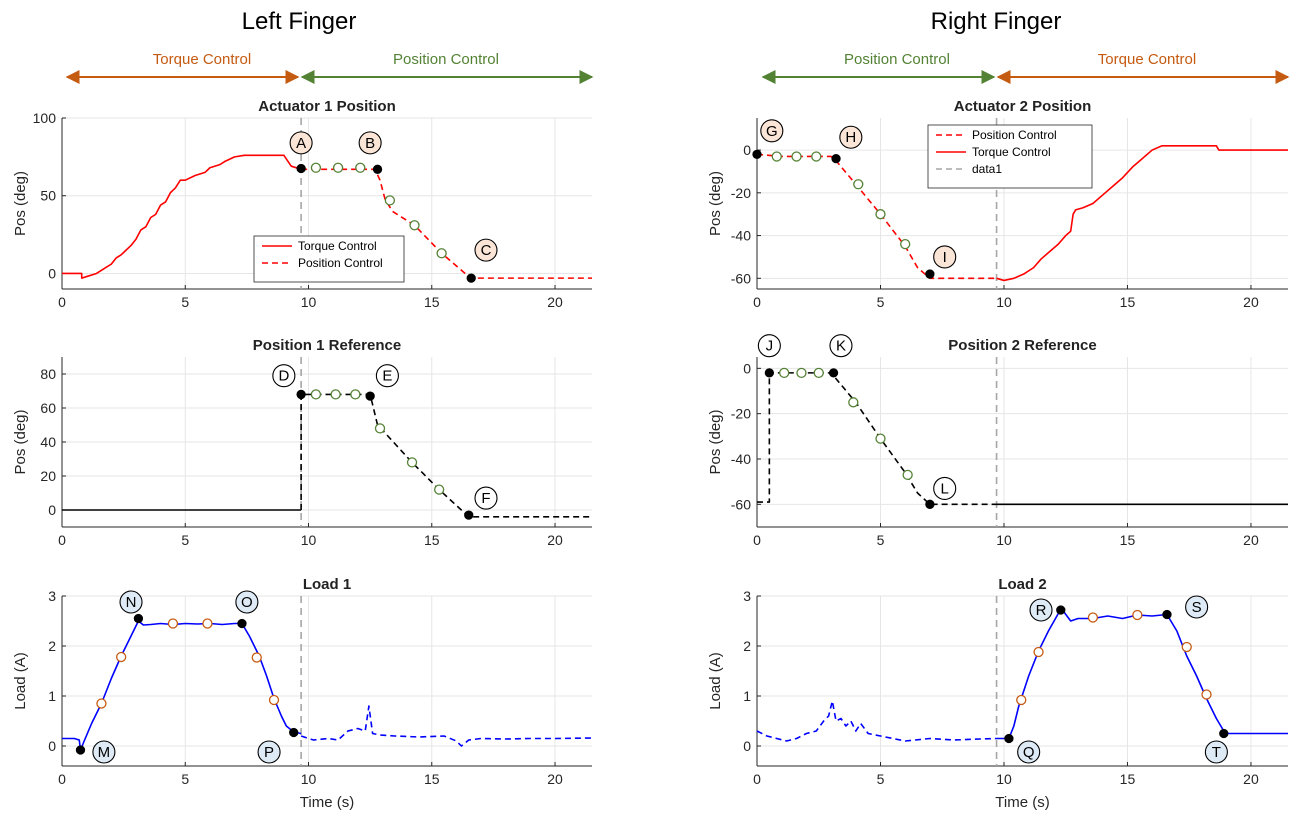 Image resolution: width=1291 pixels, height=815 pixels. What do you see at coordinates (432, 302) in the screenshot?
I see `chart1-x-tick-label-3: 15` at bounding box center [432, 302].